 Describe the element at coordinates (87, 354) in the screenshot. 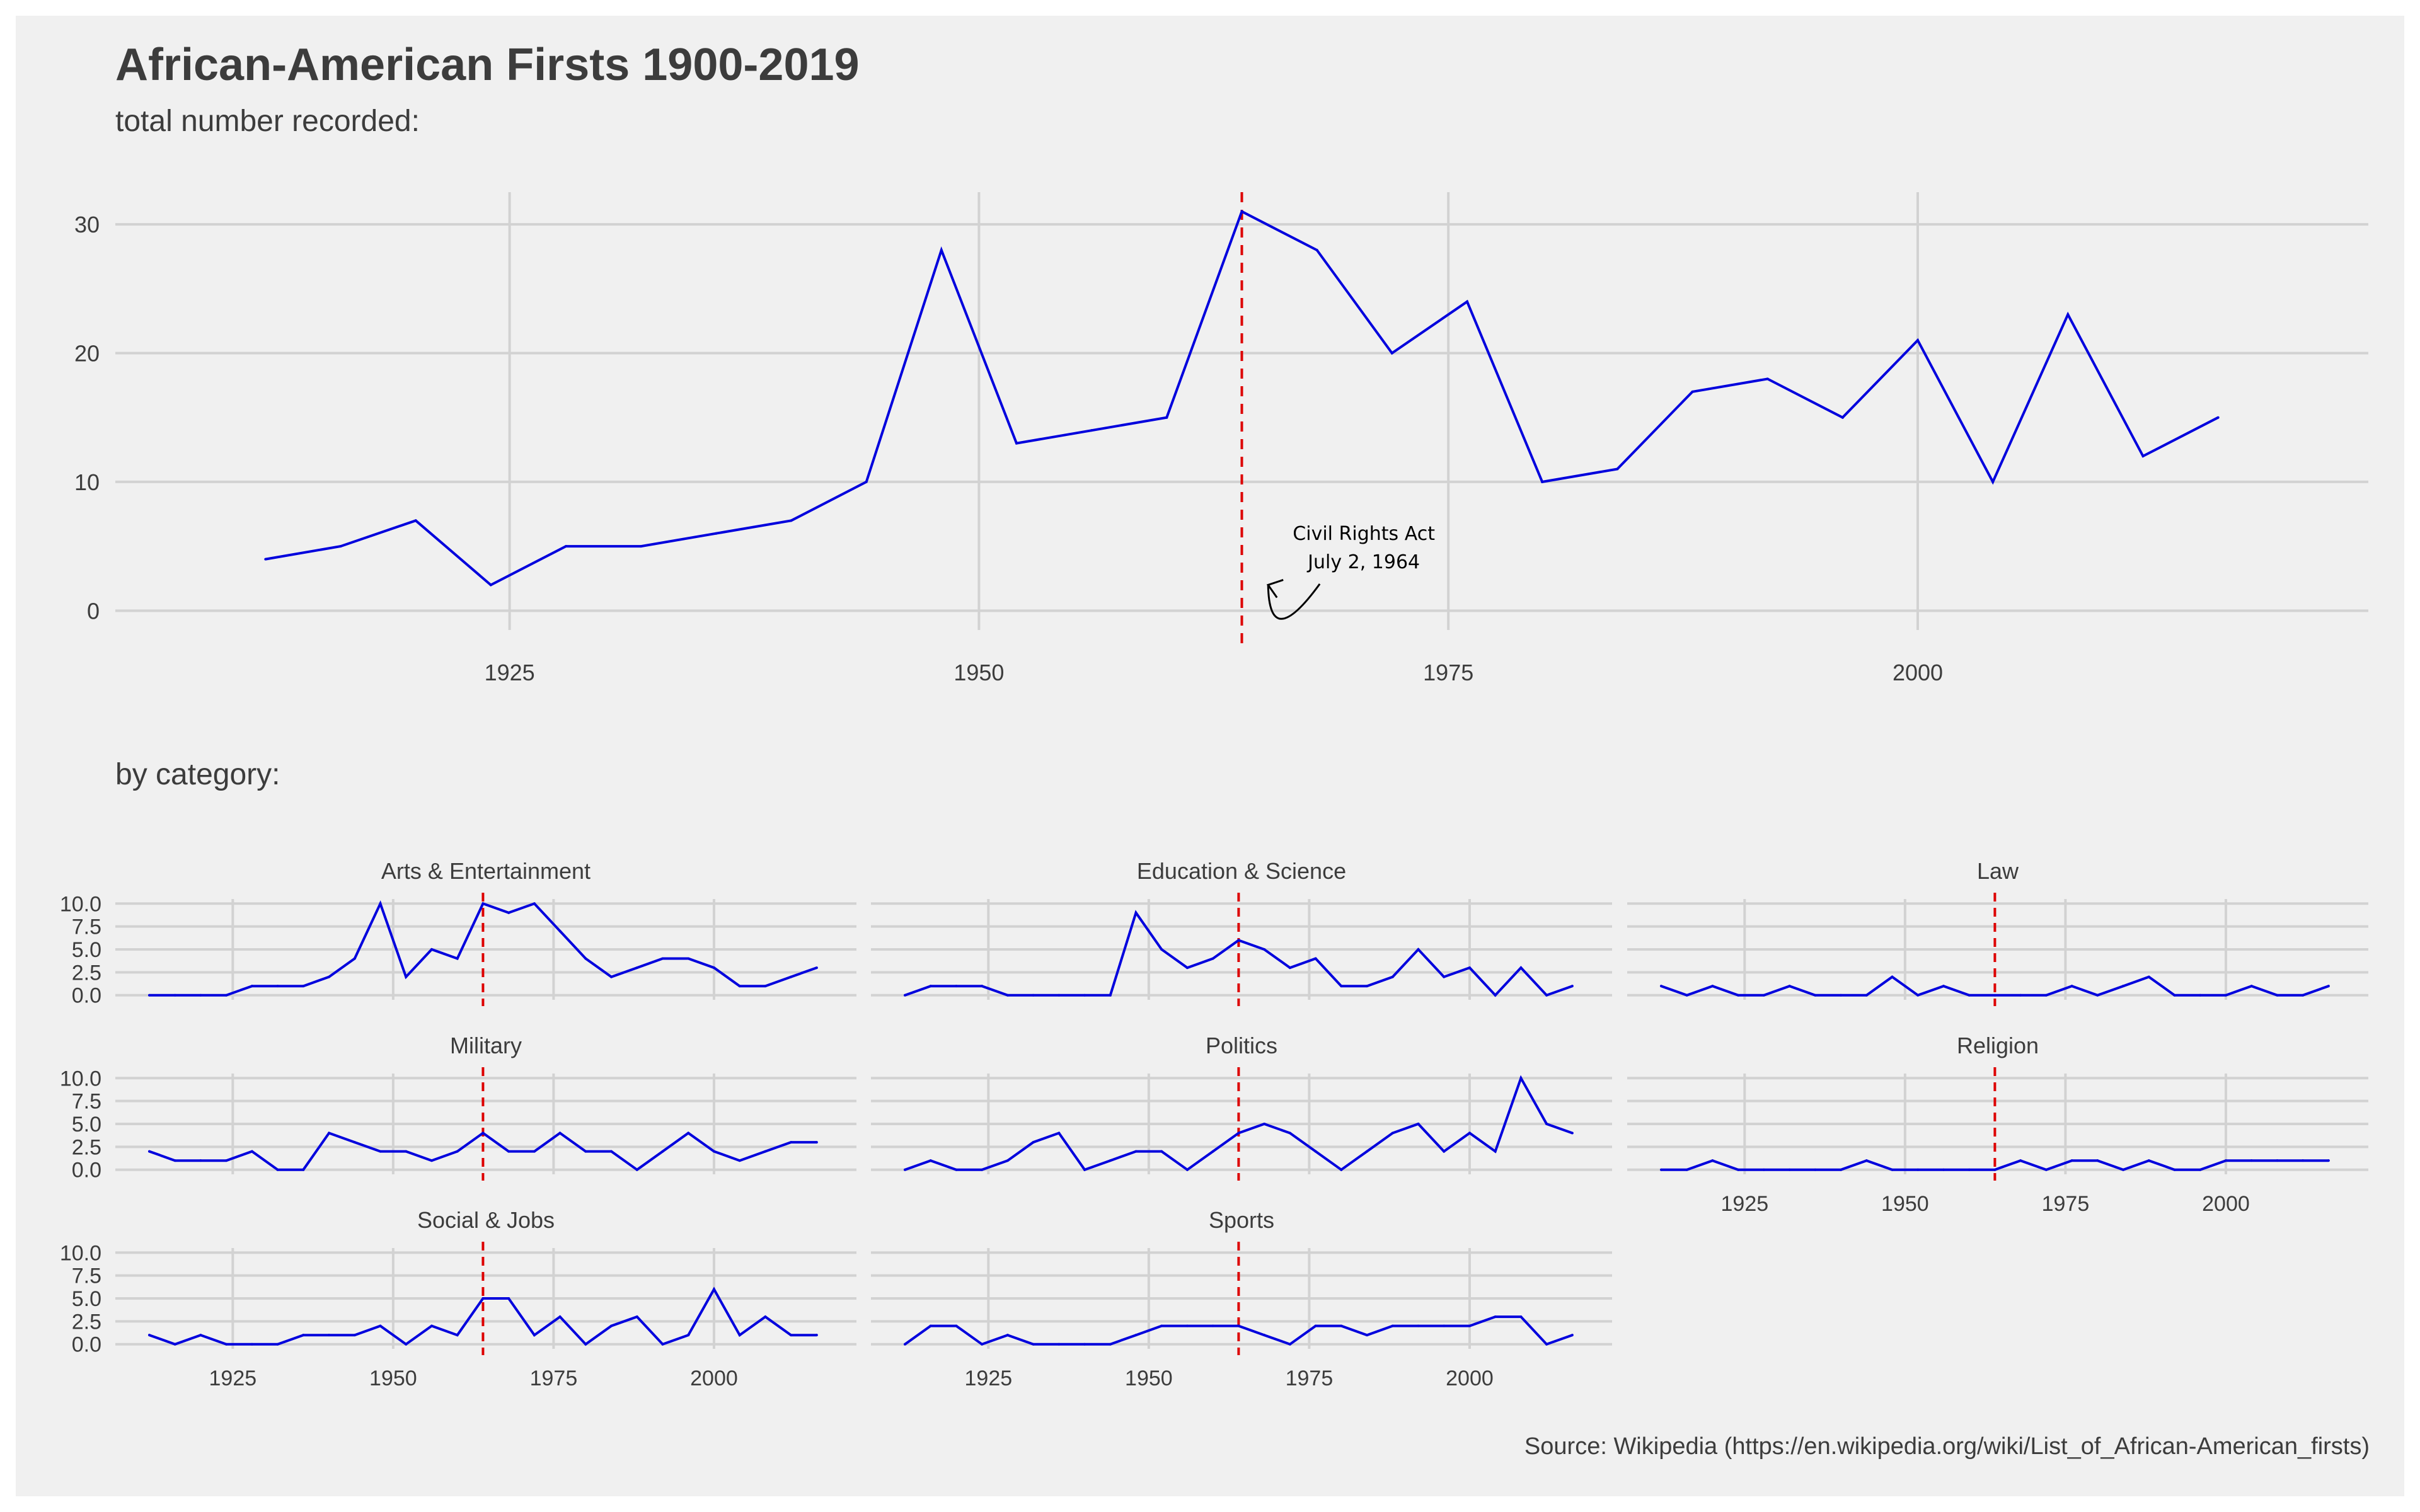

I see `y-tick-label: 20` at that location.